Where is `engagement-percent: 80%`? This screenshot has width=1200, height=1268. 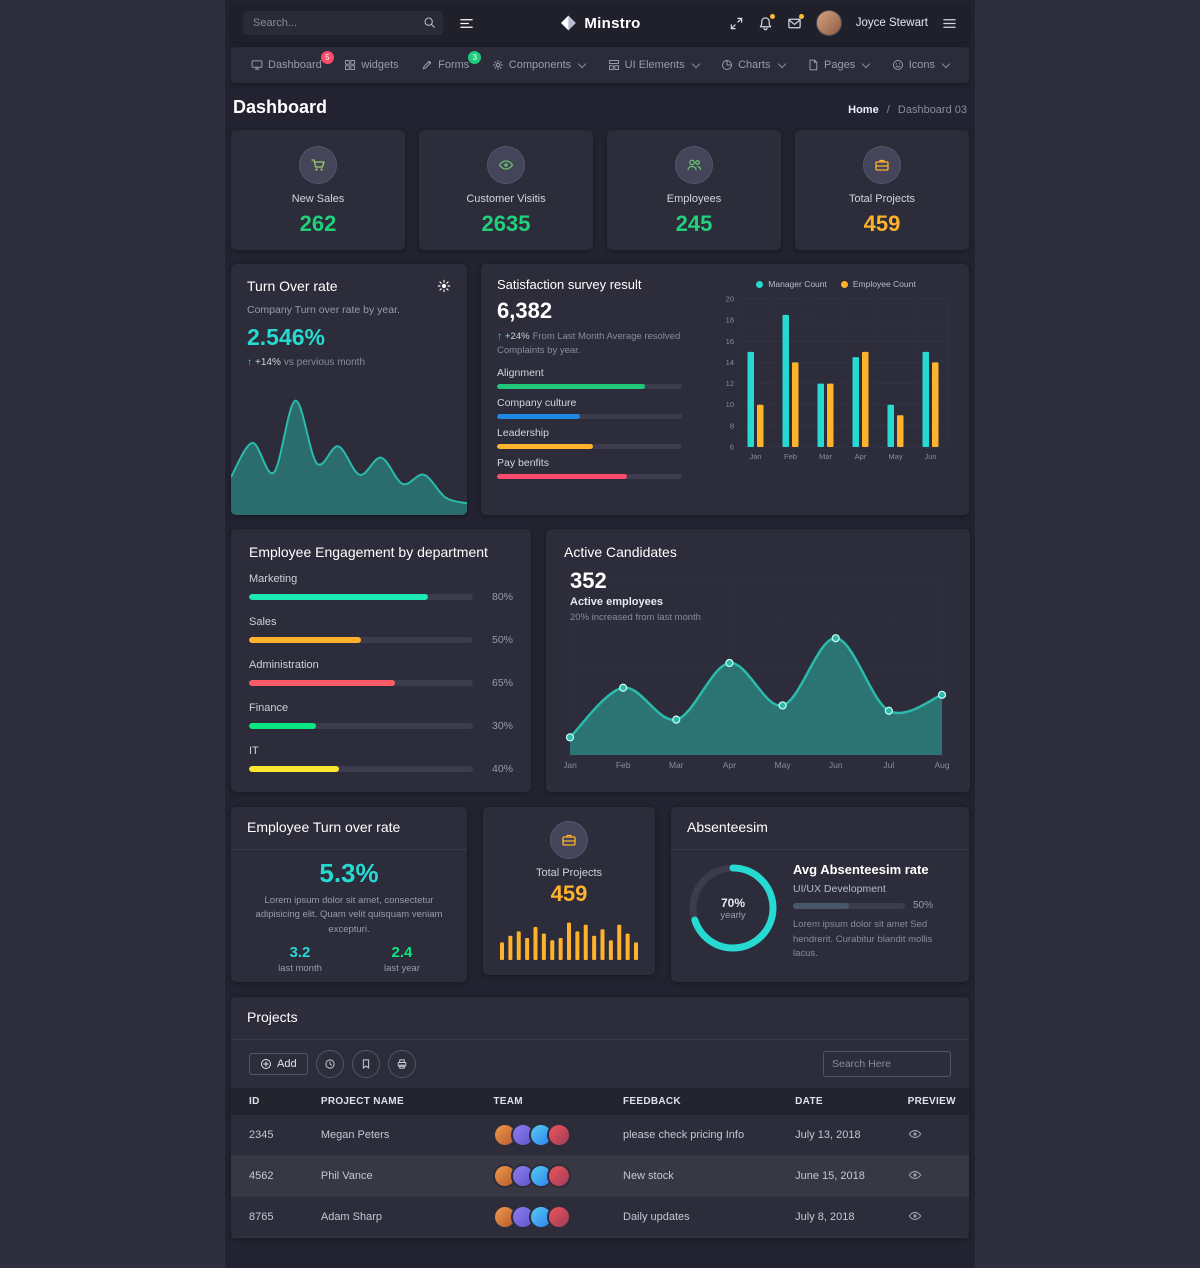
engagement-percent: 80% is located at coordinates (502, 597).